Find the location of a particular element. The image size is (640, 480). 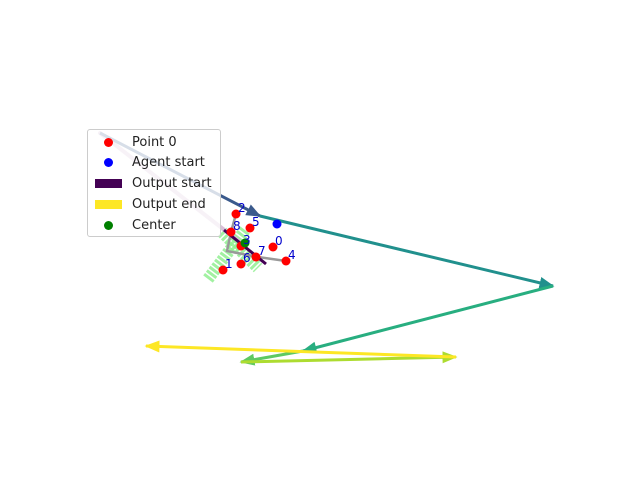

point-label: 6 is located at coordinates (247, 258).